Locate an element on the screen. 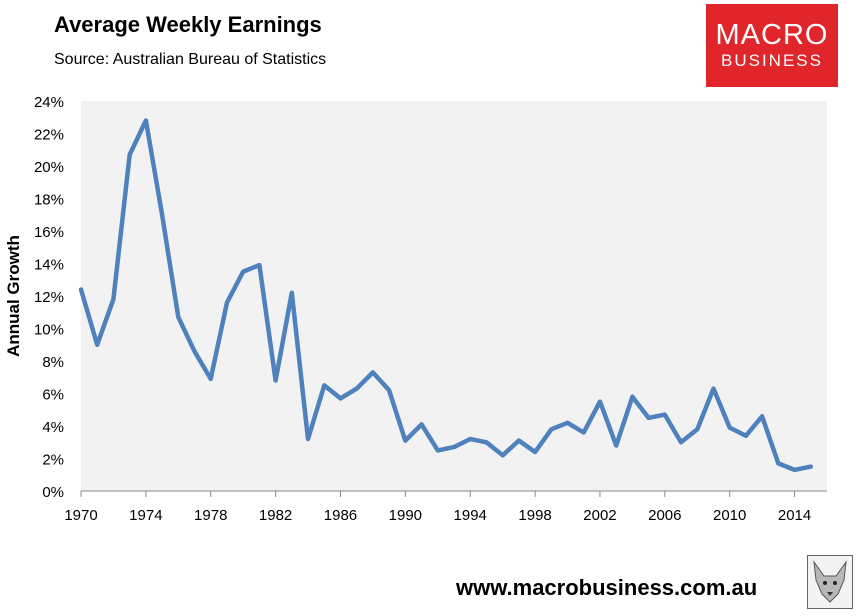 The height and width of the screenshot is (616, 861). y-tick-label: 22% is located at coordinates (49, 135).